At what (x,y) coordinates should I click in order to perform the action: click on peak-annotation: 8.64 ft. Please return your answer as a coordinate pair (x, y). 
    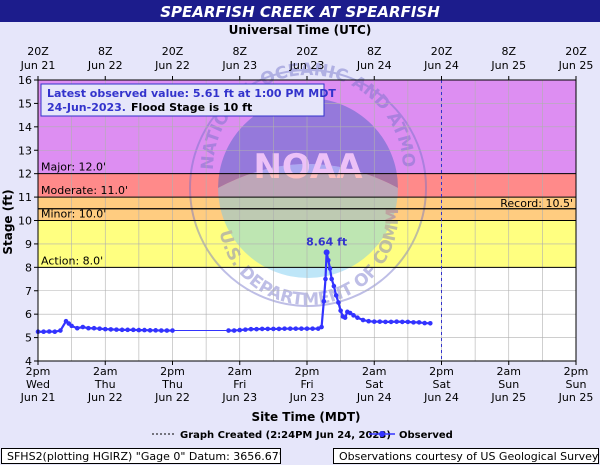
    Looking at the image, I should click on (326, 245).